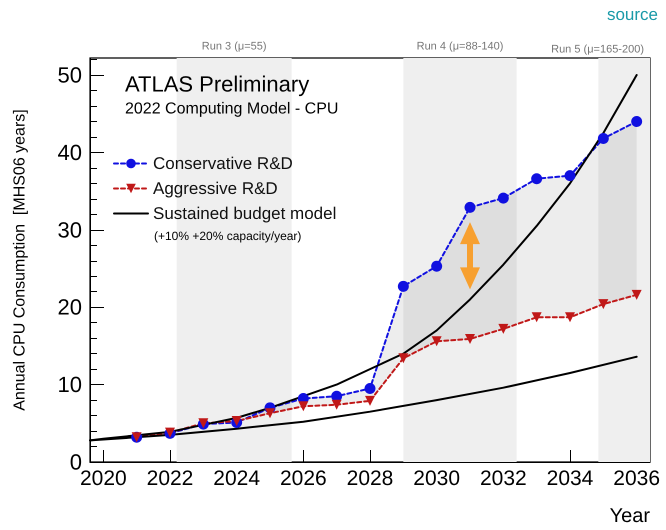 Image resolution: width=666 pixels, height=530 pixels. I want to click on annotation: (+10% +20% capacity/year), so click(228, 236).